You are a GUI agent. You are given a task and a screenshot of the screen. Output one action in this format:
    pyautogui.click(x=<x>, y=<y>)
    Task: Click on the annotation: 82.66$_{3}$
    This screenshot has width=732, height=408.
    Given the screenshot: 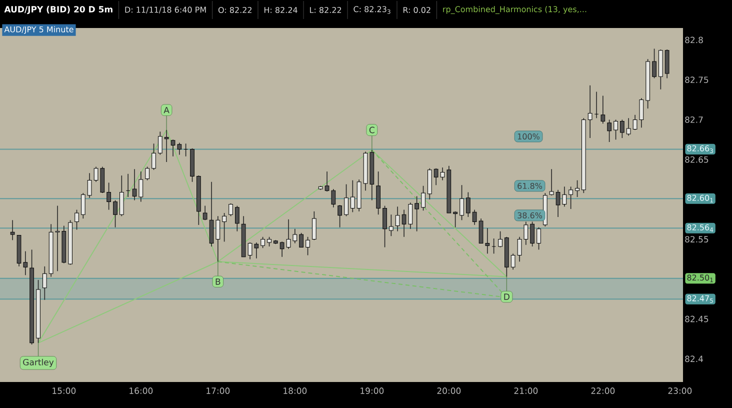 What is the action you would take?
    pyautogui.click(x=700, y=149)
    